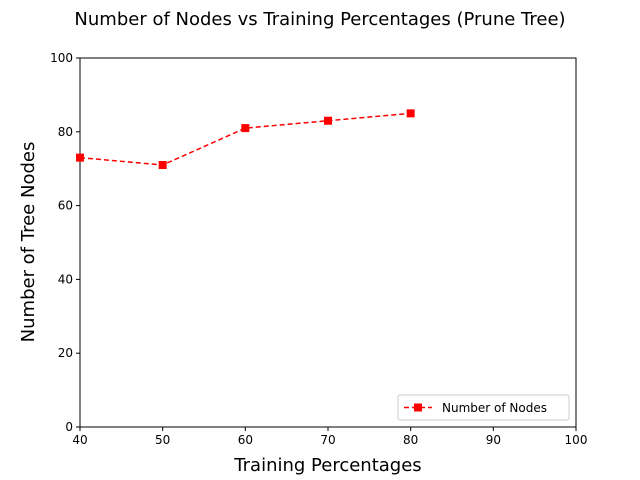 The width and height of the screenshot is (640, 480). I want to click on y-tick-label: 40, so click(65, 279).